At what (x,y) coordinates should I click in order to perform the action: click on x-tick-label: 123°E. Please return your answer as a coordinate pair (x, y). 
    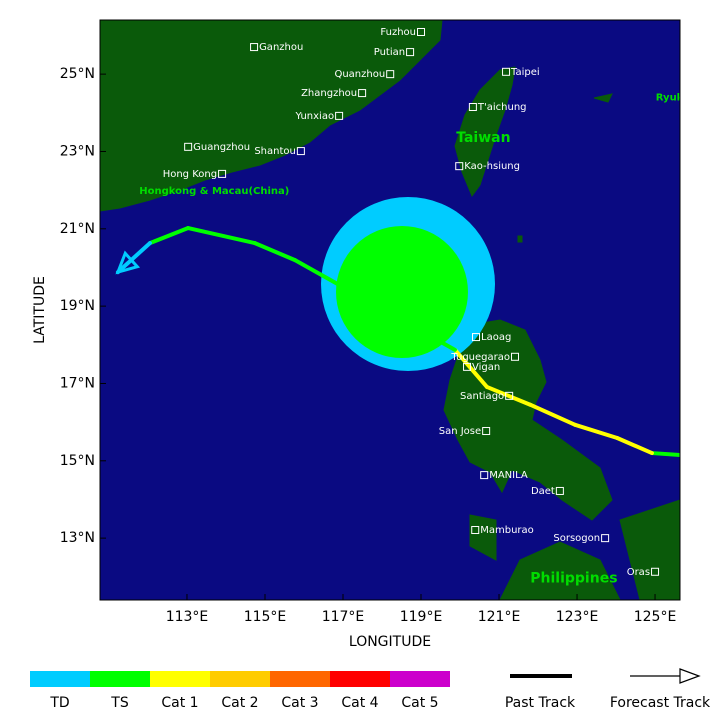
    Looking at the image, I should click on (577, 617).